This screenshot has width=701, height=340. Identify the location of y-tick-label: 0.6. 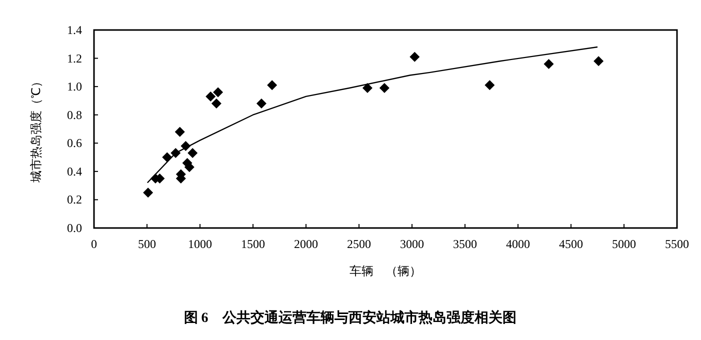
(74, 143).